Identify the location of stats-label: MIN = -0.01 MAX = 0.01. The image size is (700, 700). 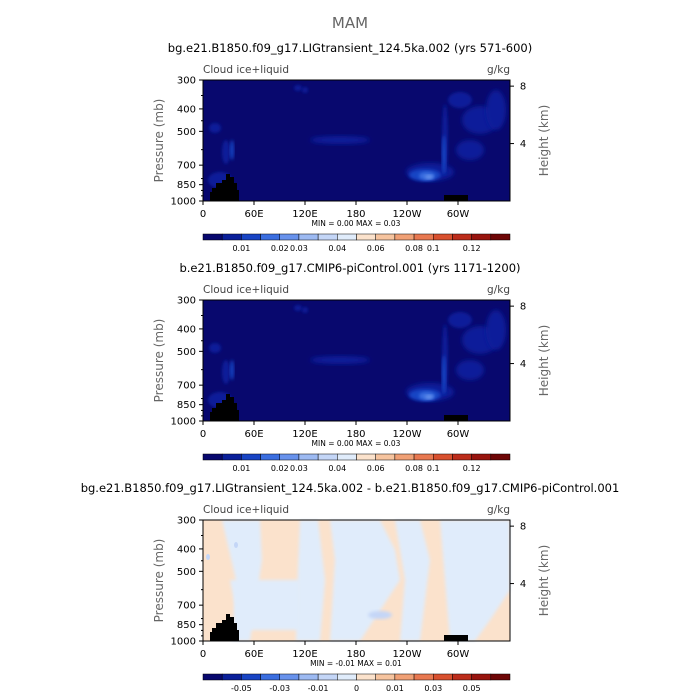
(356, 663).